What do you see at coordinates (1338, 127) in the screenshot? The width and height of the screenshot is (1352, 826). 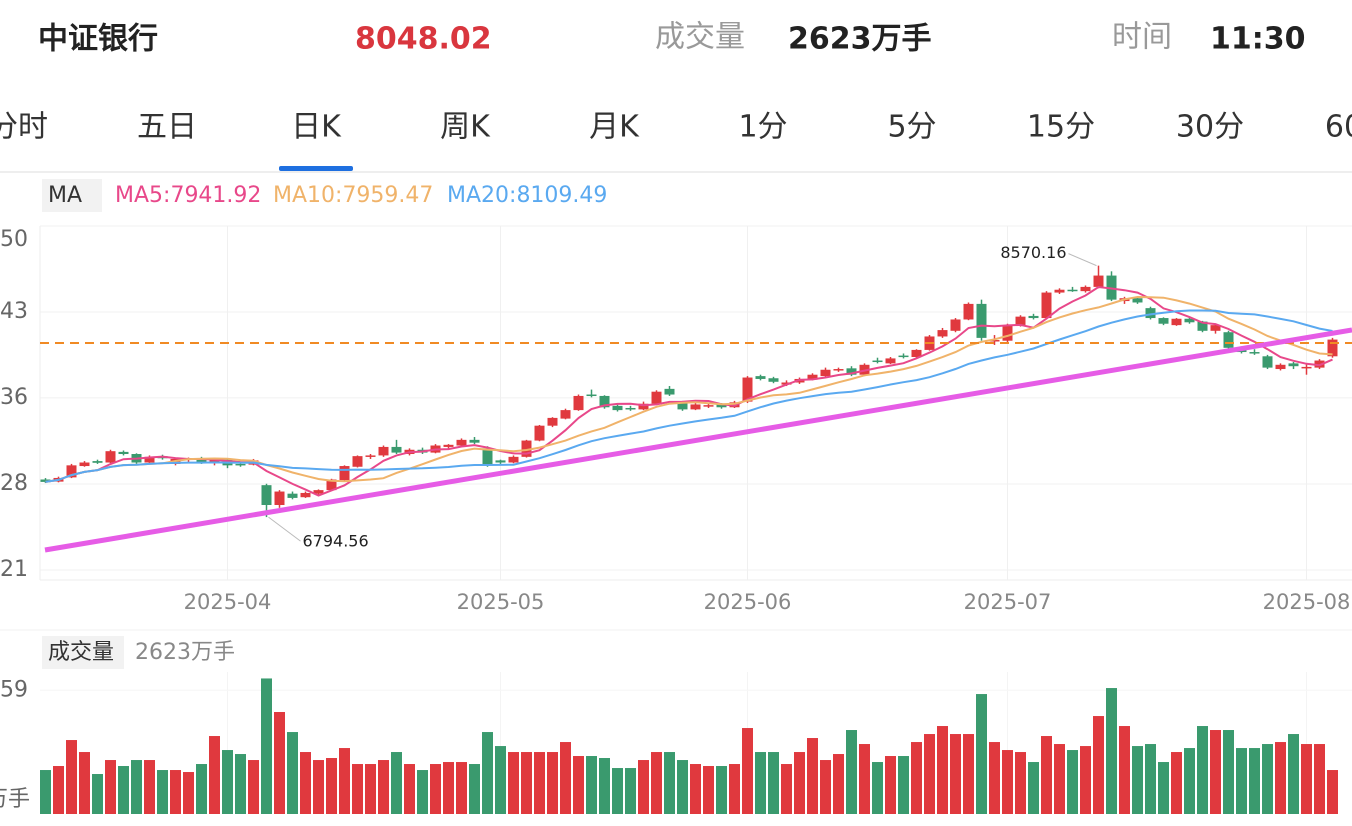 I see `tab: 60分` at bounding box center [1338, 127].